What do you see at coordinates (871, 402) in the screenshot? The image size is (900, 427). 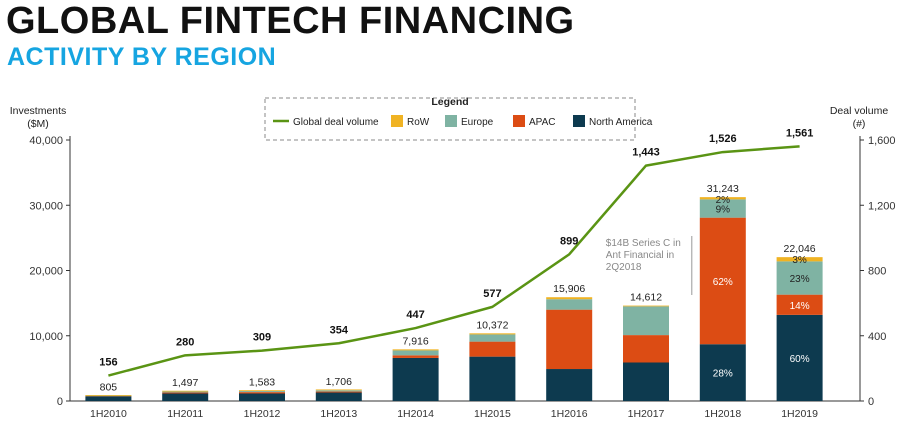 I see `y-tick-label-right: 0` at bounding box center [871, 402].